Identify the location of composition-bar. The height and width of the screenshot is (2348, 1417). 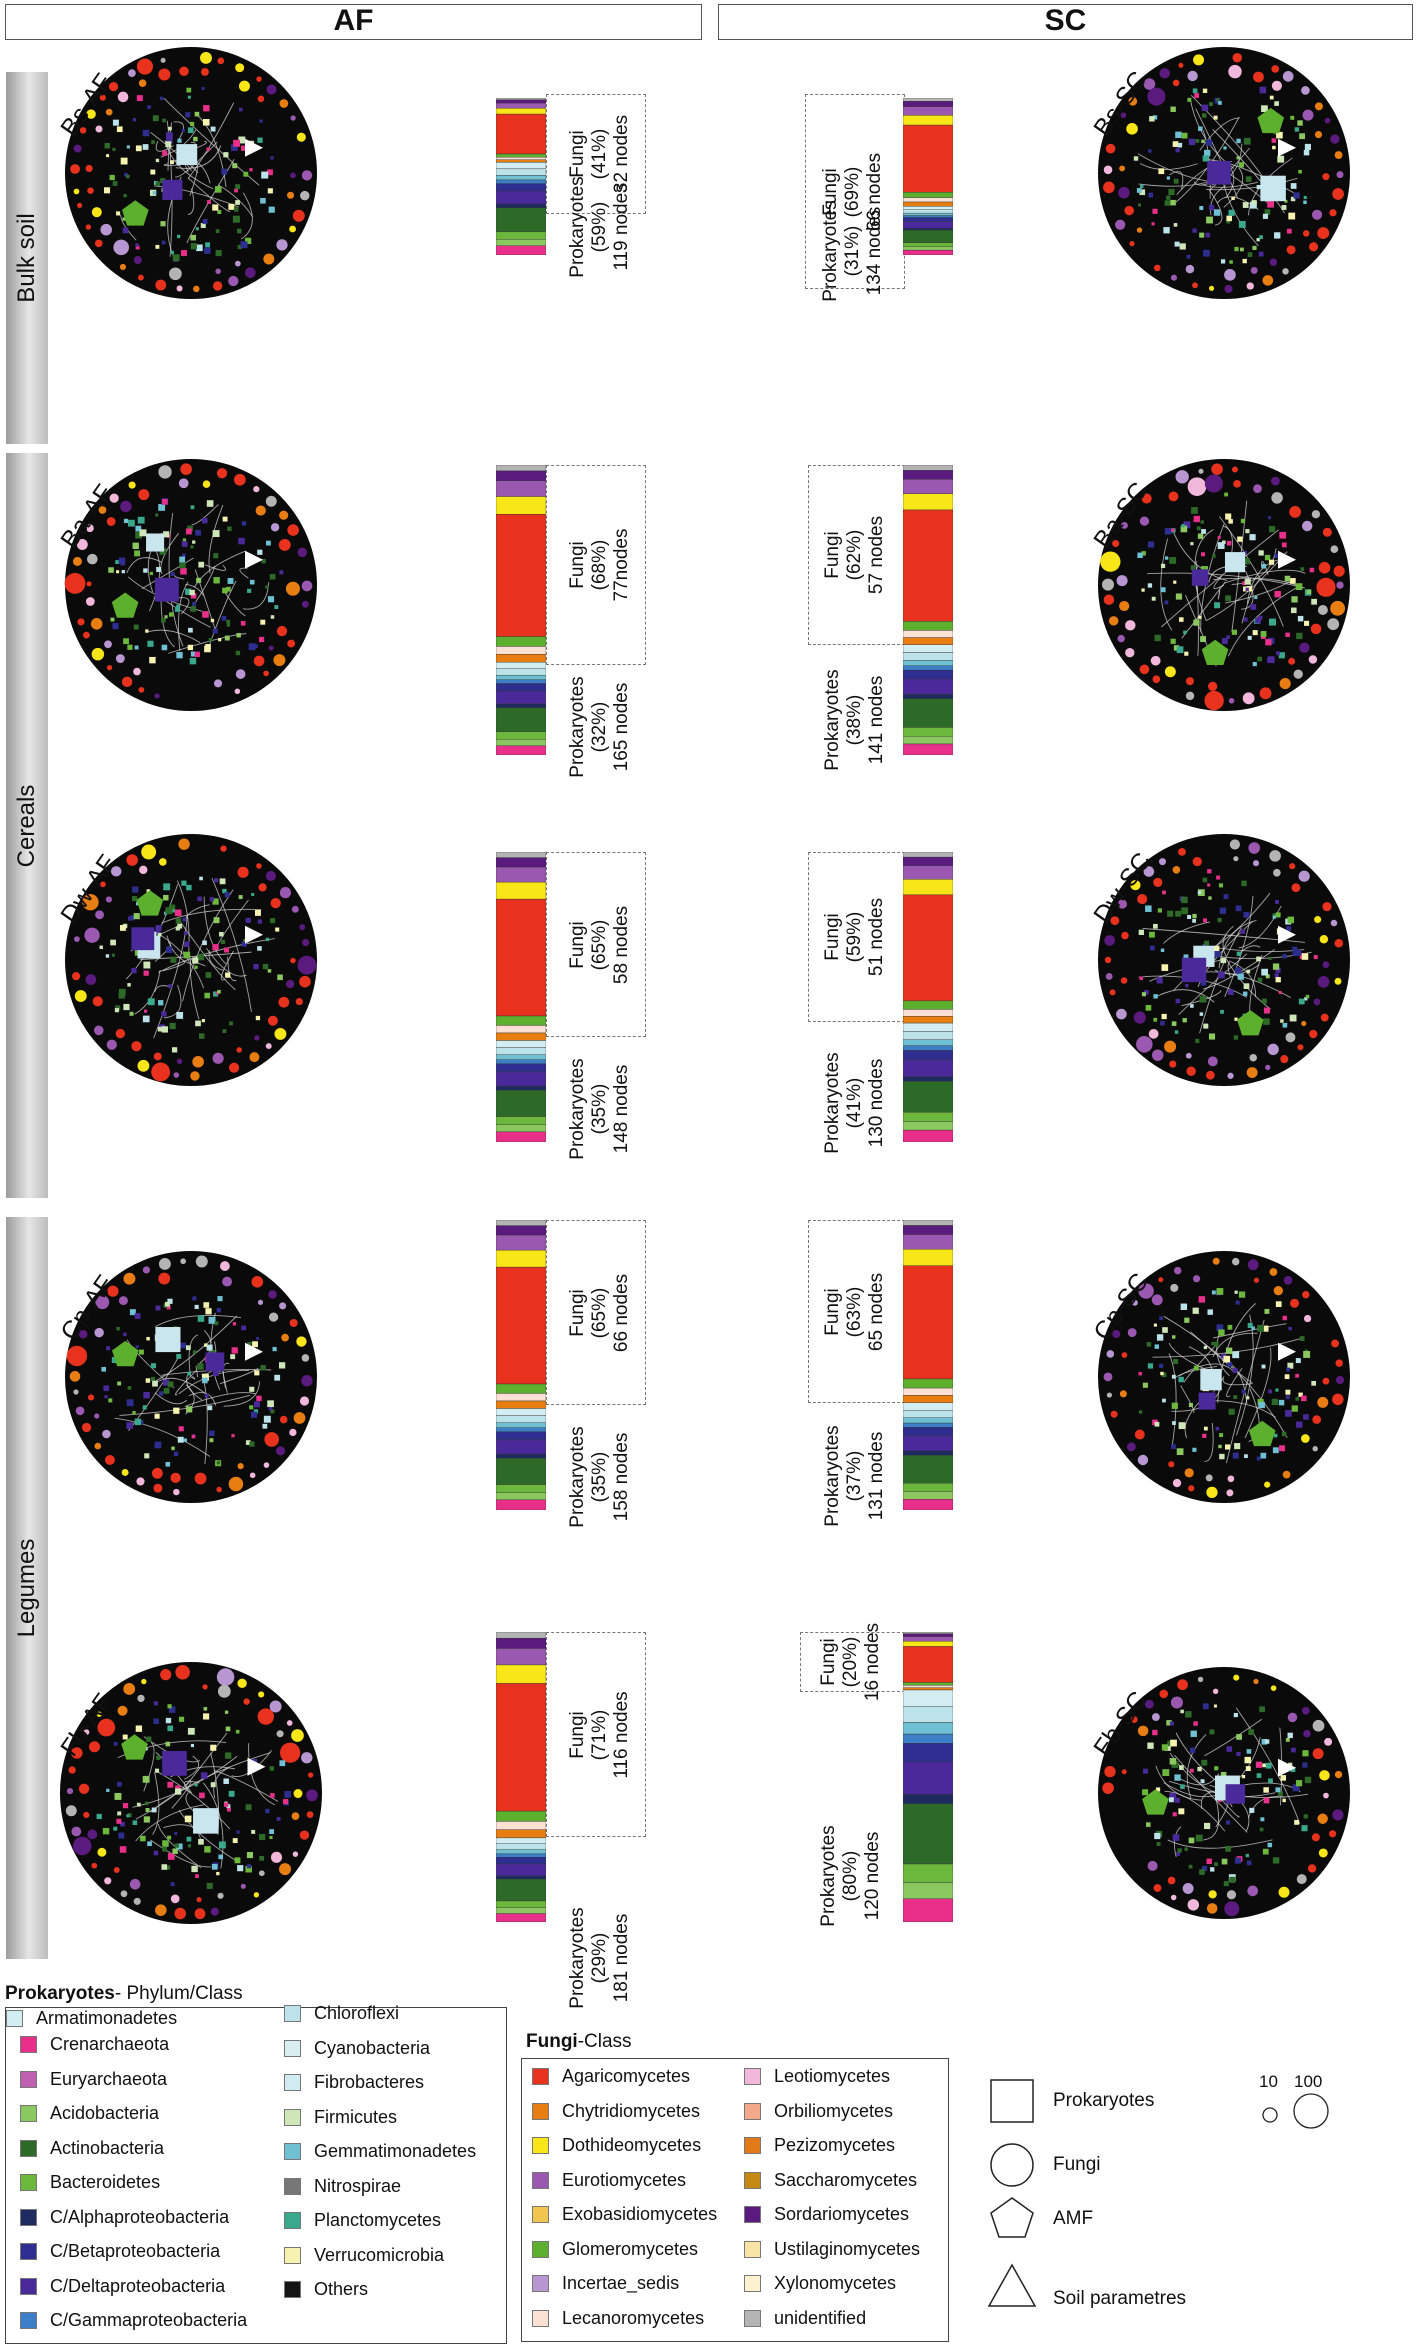
(928, 176).